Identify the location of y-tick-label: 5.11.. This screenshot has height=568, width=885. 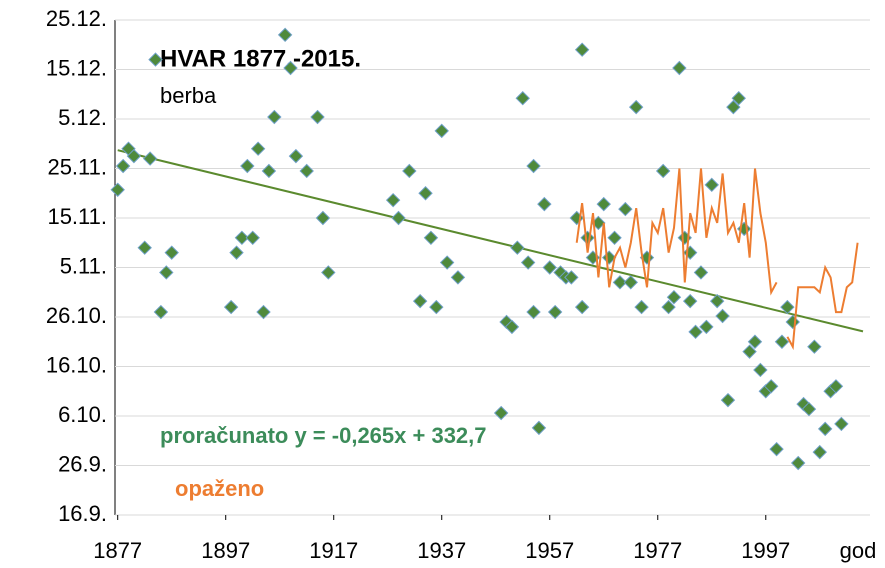
(83, 265).